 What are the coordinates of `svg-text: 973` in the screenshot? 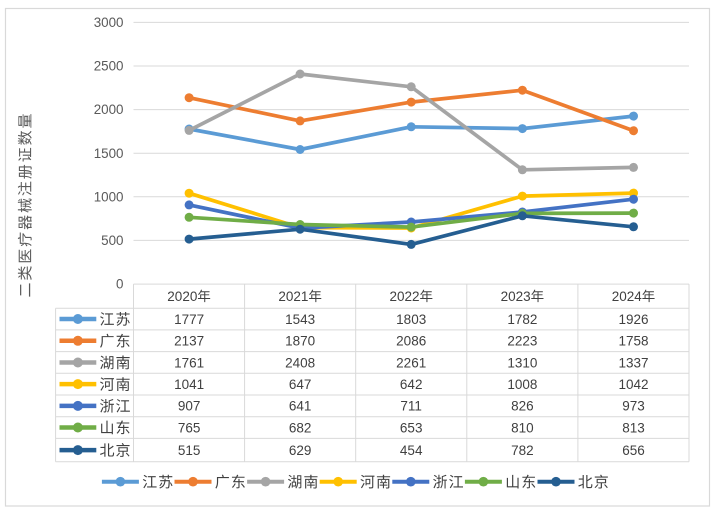 It's located at (633, 406).